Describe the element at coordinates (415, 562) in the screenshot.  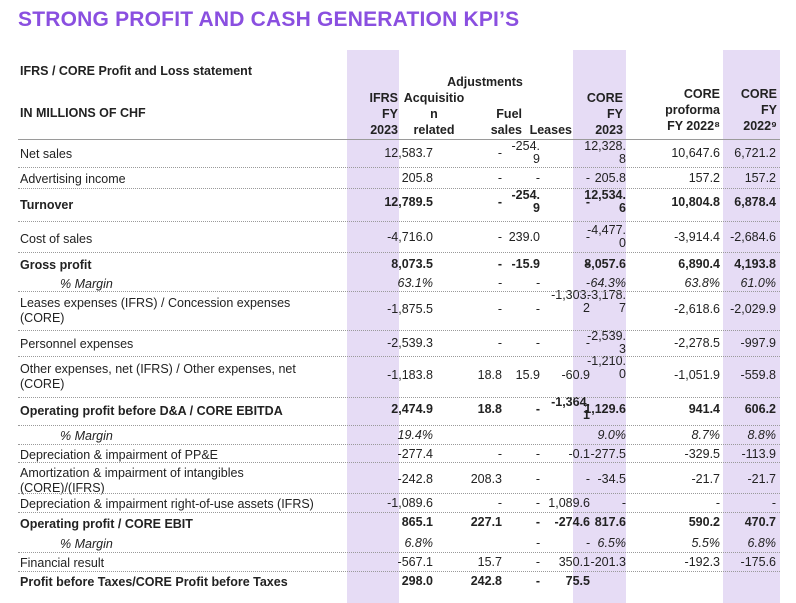
I see `cell-value: -567.1` at that location.